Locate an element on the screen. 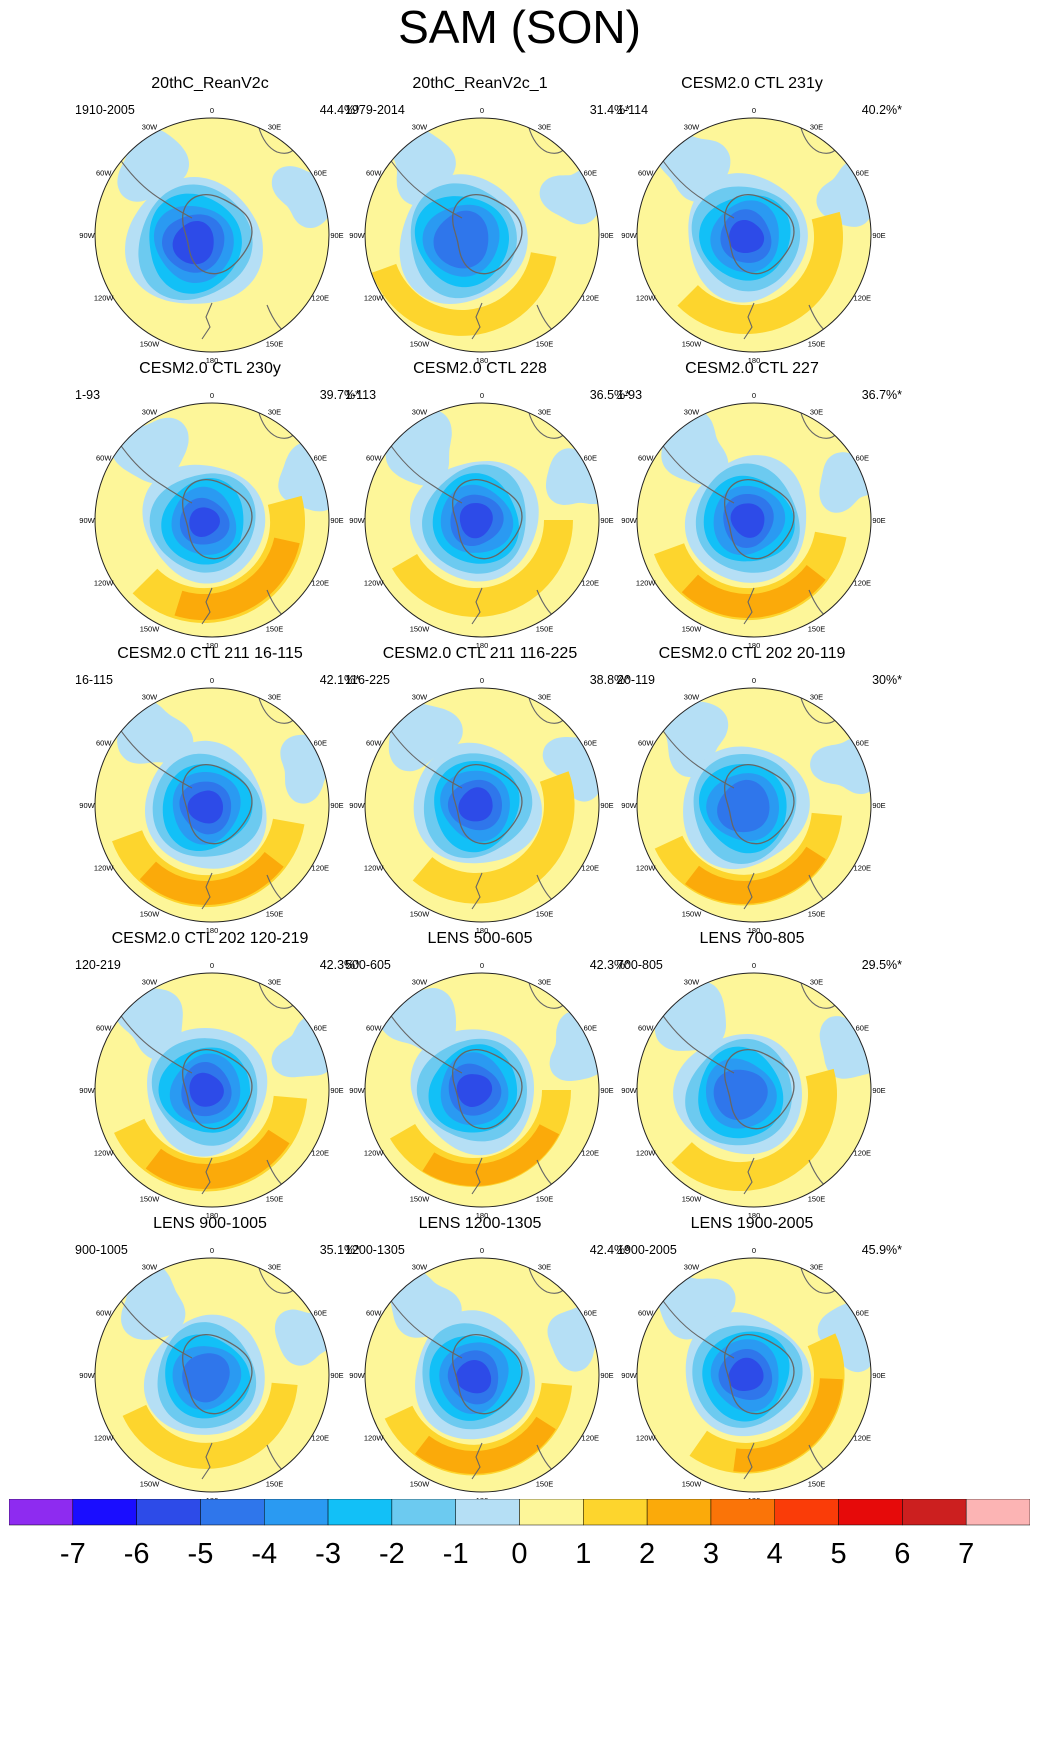  colorbar-tick-label: 0 is located at coordinates (519, 1554).